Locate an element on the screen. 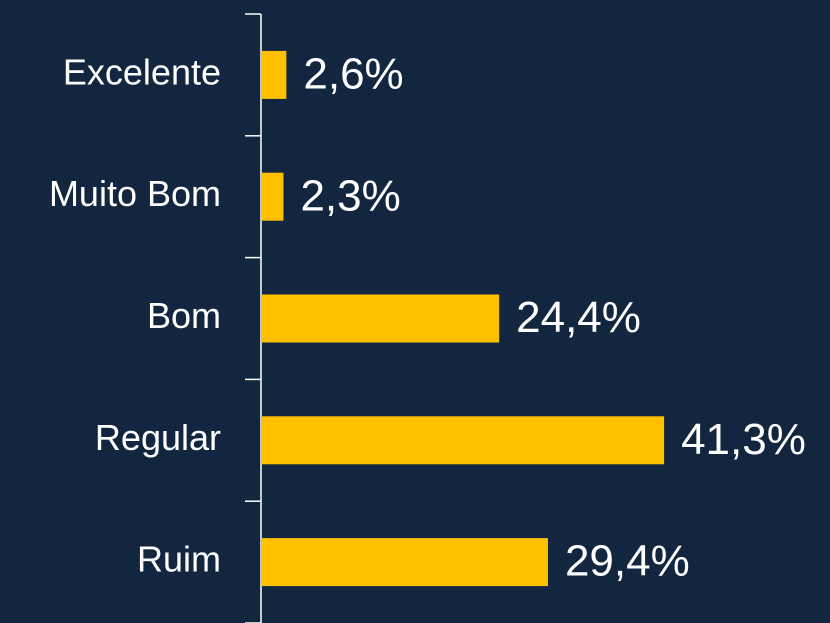 Image resolution: width=830 pixels, height=623 pixels. value-label: 2,3% is located at coordinates (350, 195).